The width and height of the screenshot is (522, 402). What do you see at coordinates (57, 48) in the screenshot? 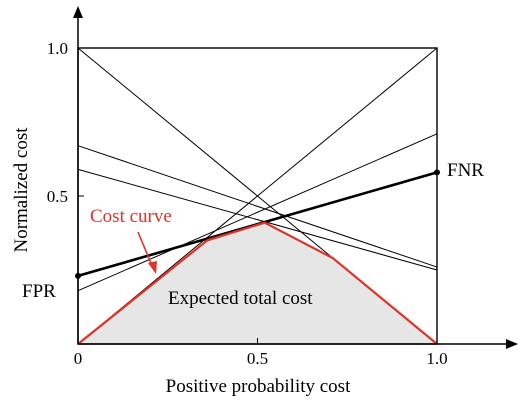
I see `y-tick-label-1: 1.0` at bounding box center [57, 48].